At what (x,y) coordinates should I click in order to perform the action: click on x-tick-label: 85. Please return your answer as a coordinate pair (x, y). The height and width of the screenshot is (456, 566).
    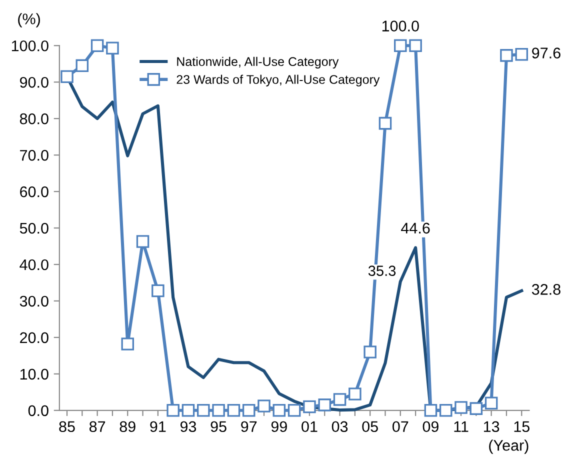
    Looking at the image, I should click on (67, 426).